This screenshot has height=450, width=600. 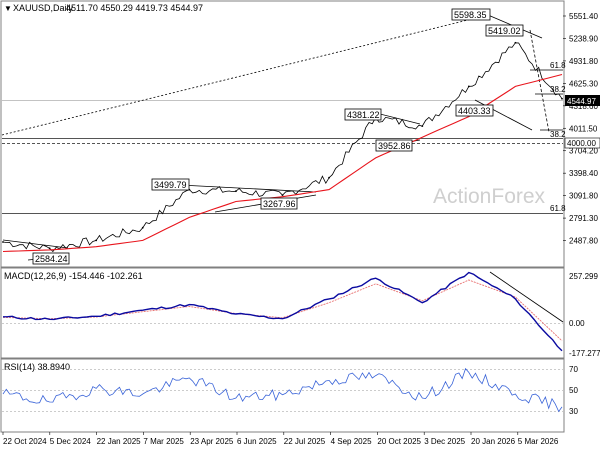 I want to click on fib-label-618-upper: 61.8, so click(x=558, y=65).